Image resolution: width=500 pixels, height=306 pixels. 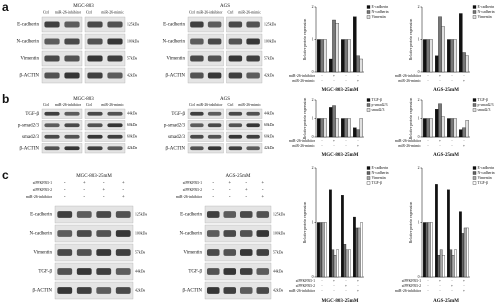 What do you see at coordinates (132, 58) in the screenshot?
I see `kda-label: 57kDa` at bounding box center [132, 58].